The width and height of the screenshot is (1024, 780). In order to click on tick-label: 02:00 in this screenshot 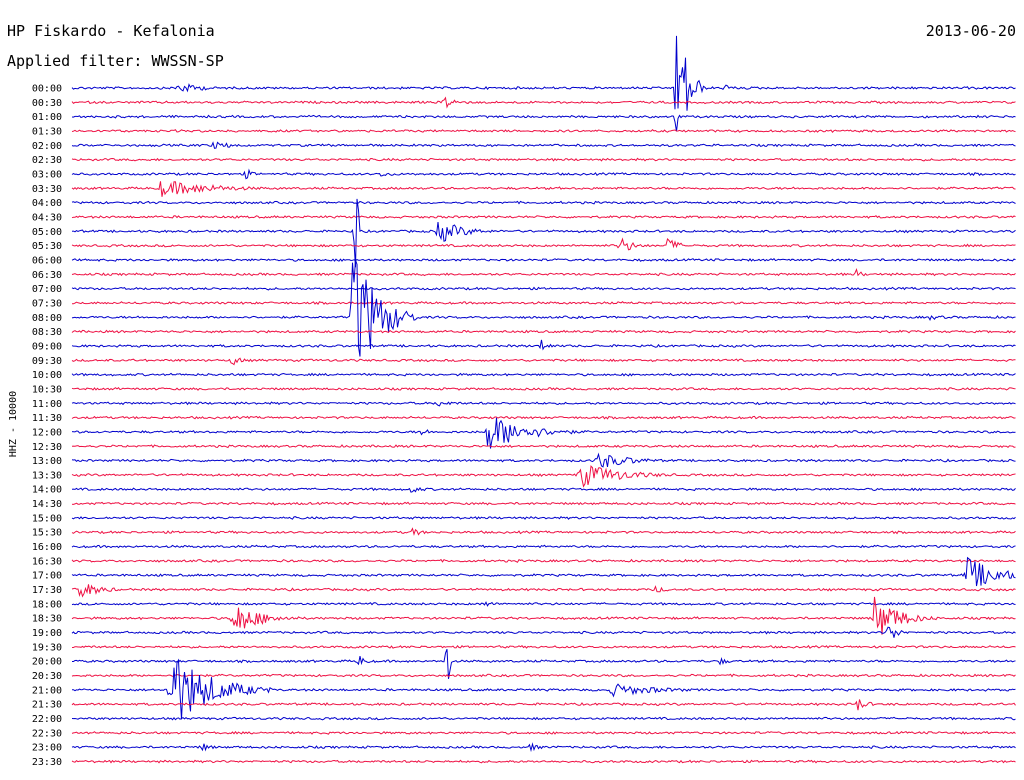, I will do `click(47, 146)`.